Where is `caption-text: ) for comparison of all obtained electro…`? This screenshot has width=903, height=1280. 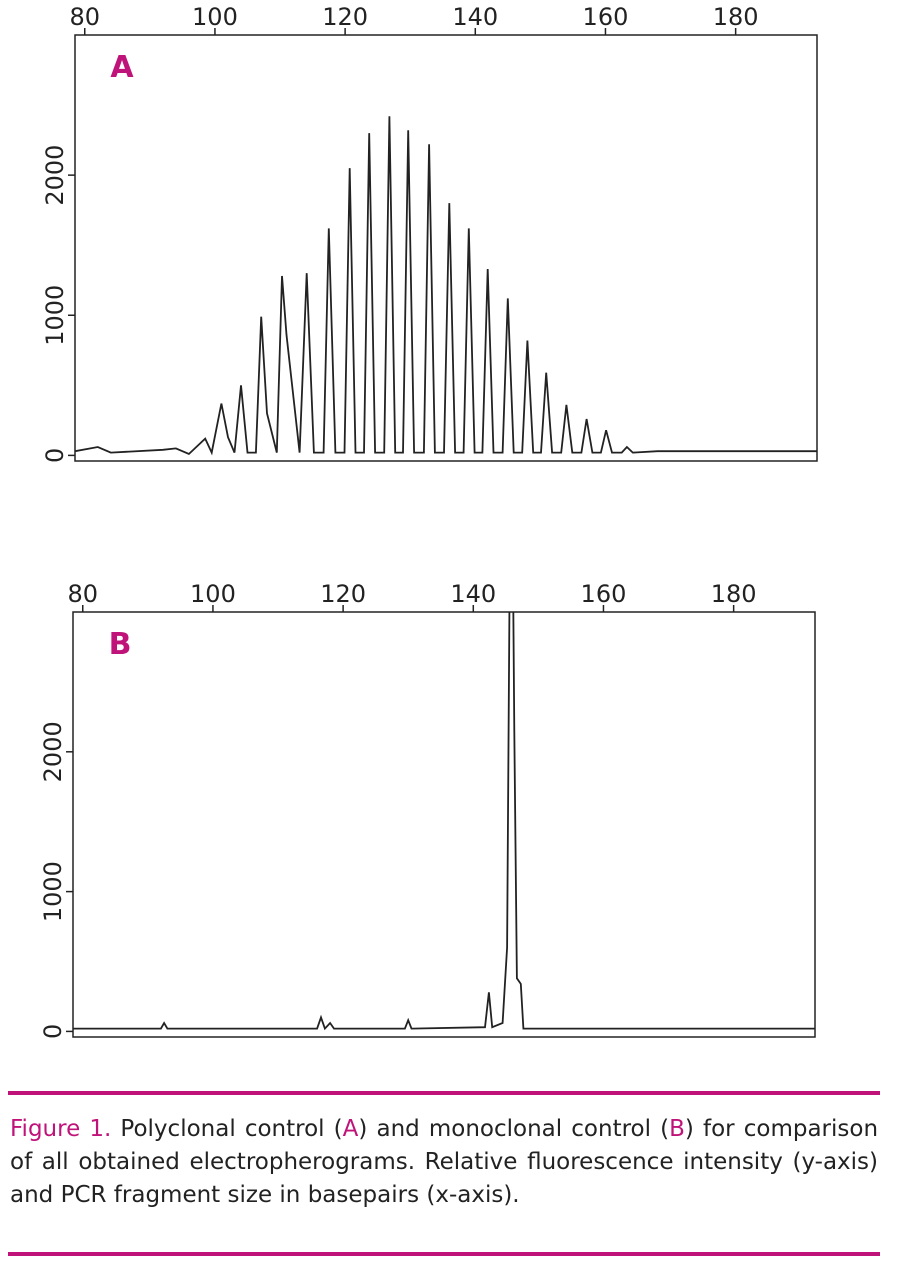 caption-text: ) for comparison of all obtained electro… is located at coordinates (444, 1162).